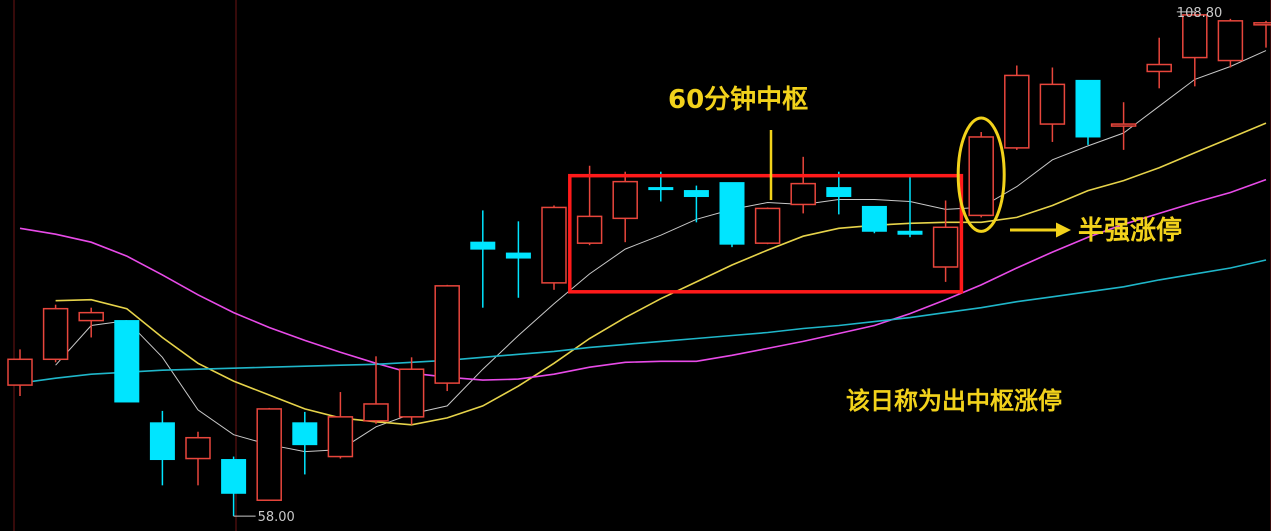  What do you see at coordinates (954, 401) in the screenshot?
I see `annotation-breakout-limit-label: 该日称为出中枢涨停` at bounding box center [954, 401].